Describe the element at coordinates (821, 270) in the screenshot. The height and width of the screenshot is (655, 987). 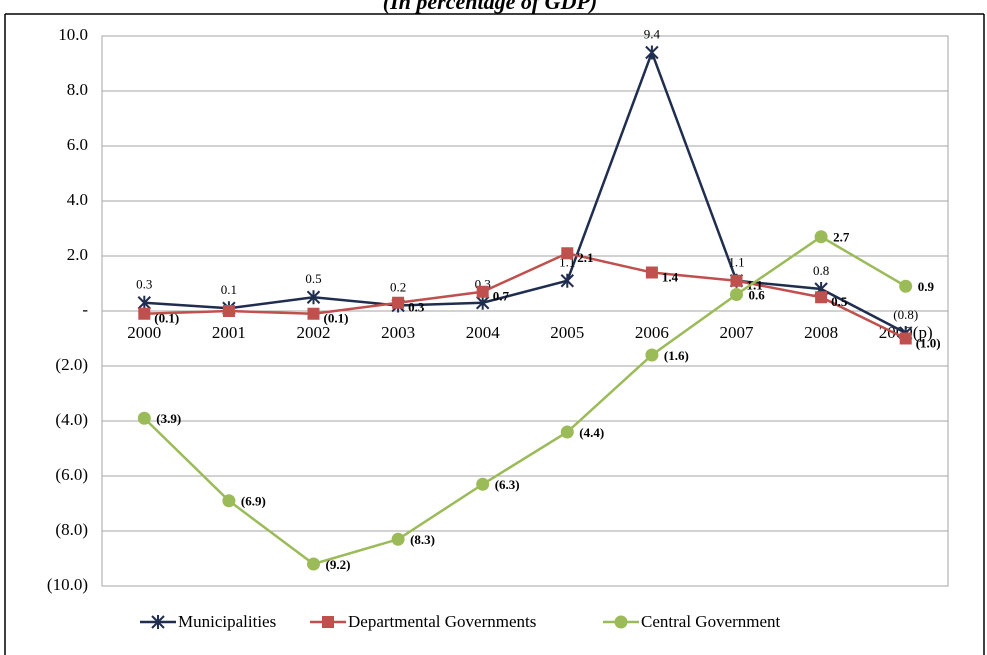
I see `data-label: 0.8` at that location.